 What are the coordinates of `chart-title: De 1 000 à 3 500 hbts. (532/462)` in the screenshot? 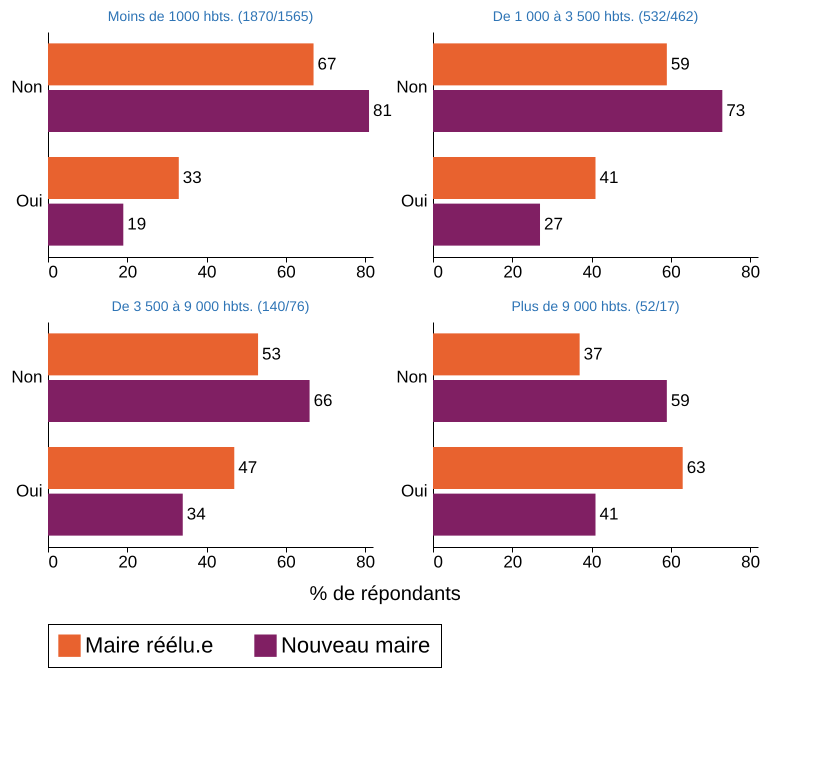 It's located at (595, 16).